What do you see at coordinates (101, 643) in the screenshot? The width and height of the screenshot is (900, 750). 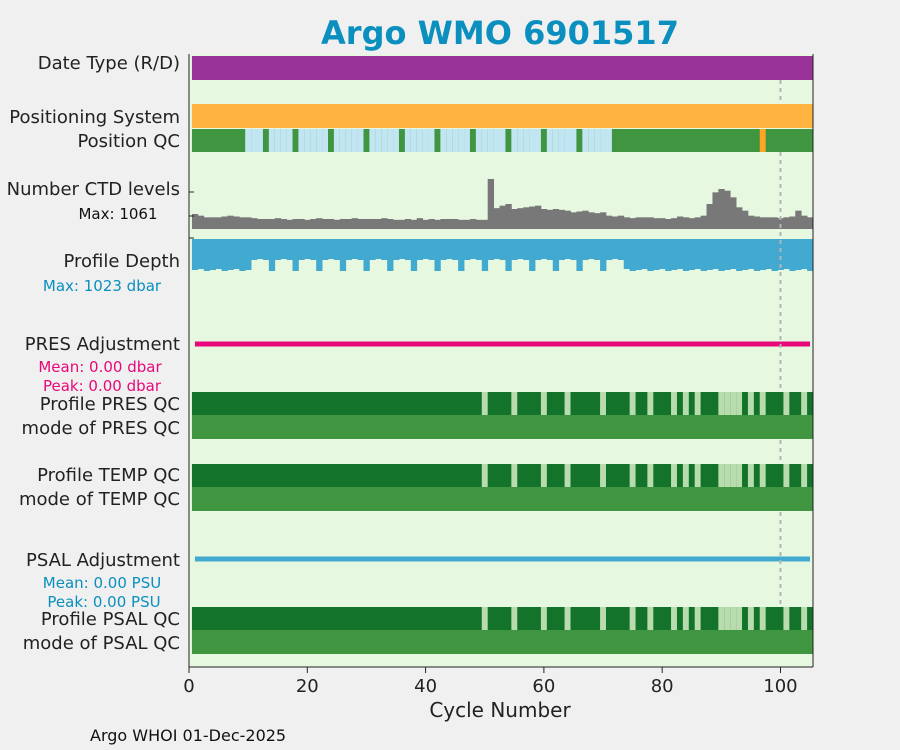 I see `label-mode-psal-qc: mode of PSAL QC` at bounding box center [101, 643].